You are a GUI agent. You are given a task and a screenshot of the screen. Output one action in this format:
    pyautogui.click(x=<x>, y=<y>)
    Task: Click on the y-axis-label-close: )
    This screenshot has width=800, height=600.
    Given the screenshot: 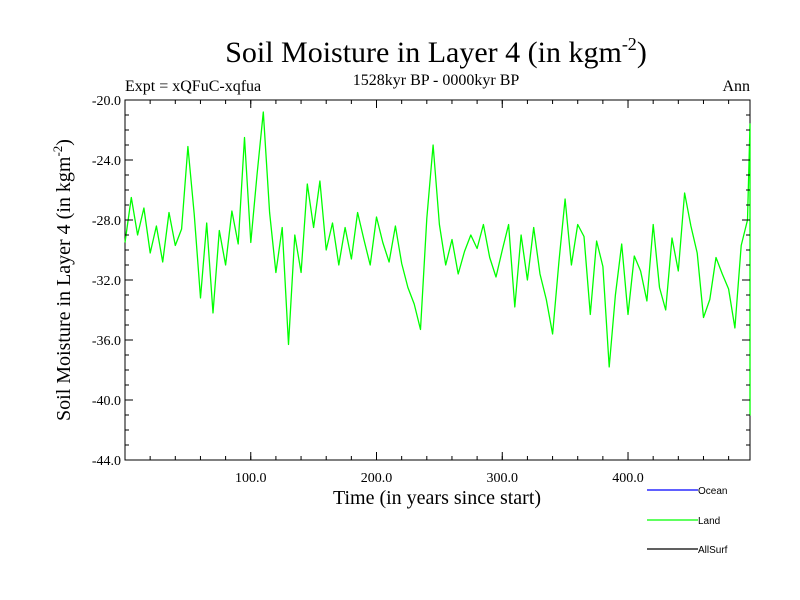 What is the action you would take?
    pyautogui.click(x=64, y=142)
    